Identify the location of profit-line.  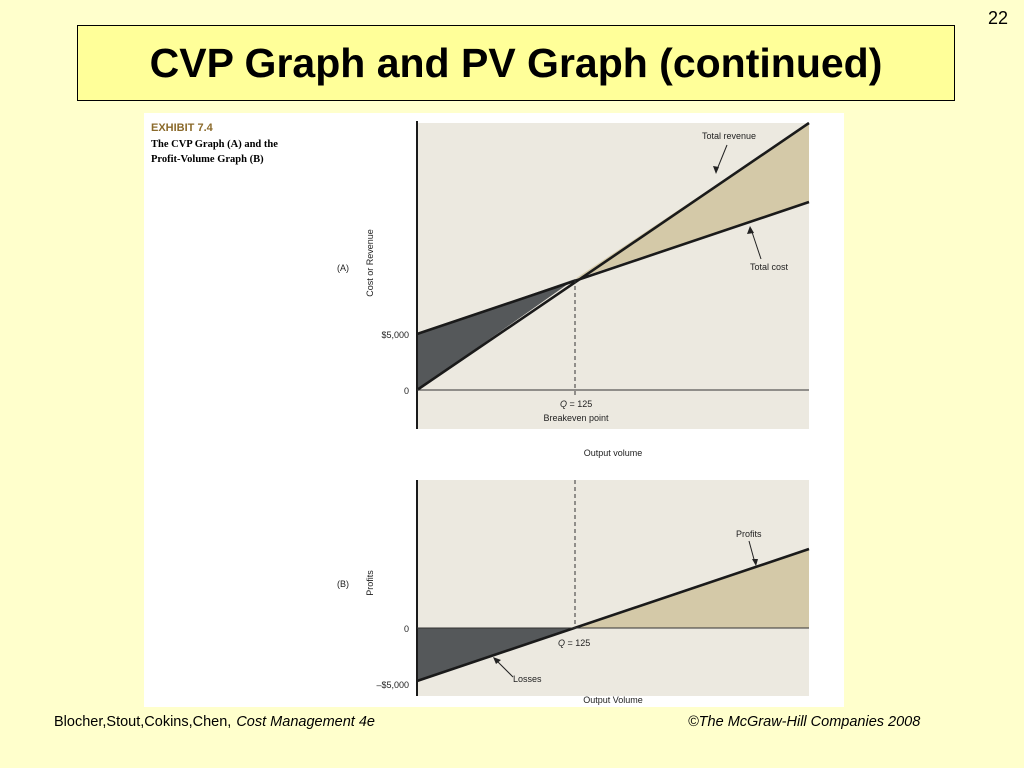
(613, 615).